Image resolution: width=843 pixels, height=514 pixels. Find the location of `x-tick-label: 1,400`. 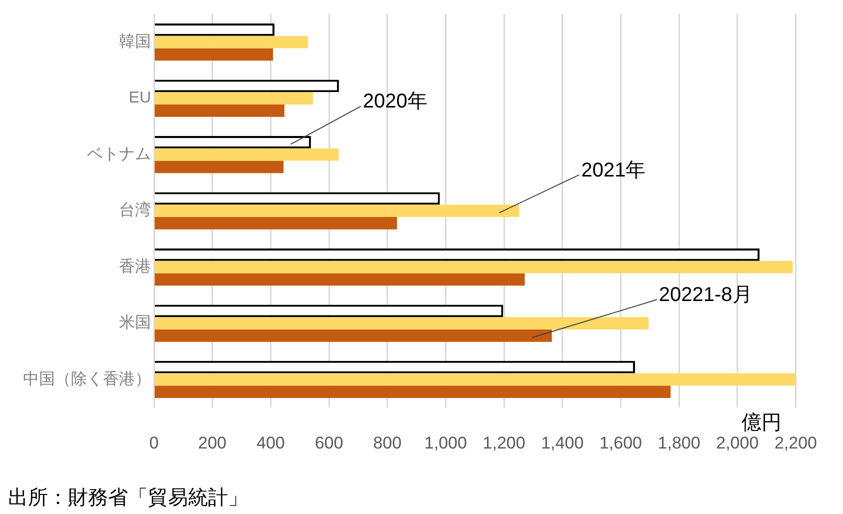

x-tick-label: 1,400 is located at coordinates (562, 442).